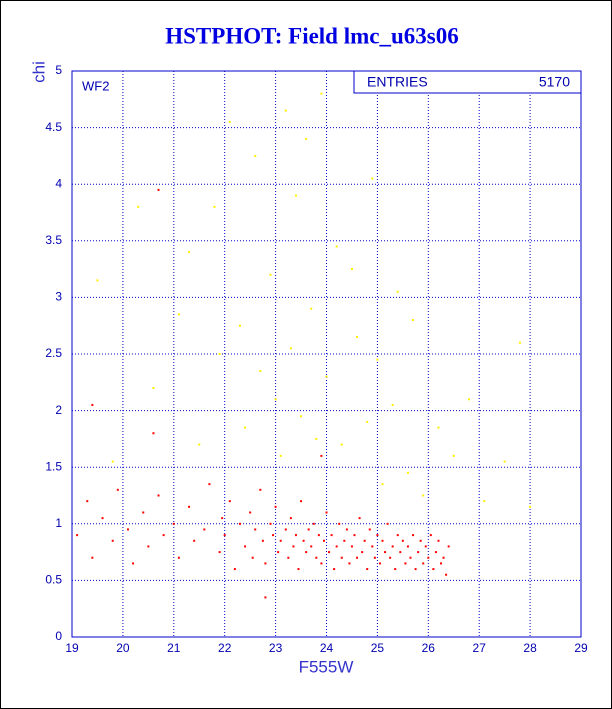 This screenshot has width=612, height=709. I want to click on x-tick-label: 26, so click(429, 648).